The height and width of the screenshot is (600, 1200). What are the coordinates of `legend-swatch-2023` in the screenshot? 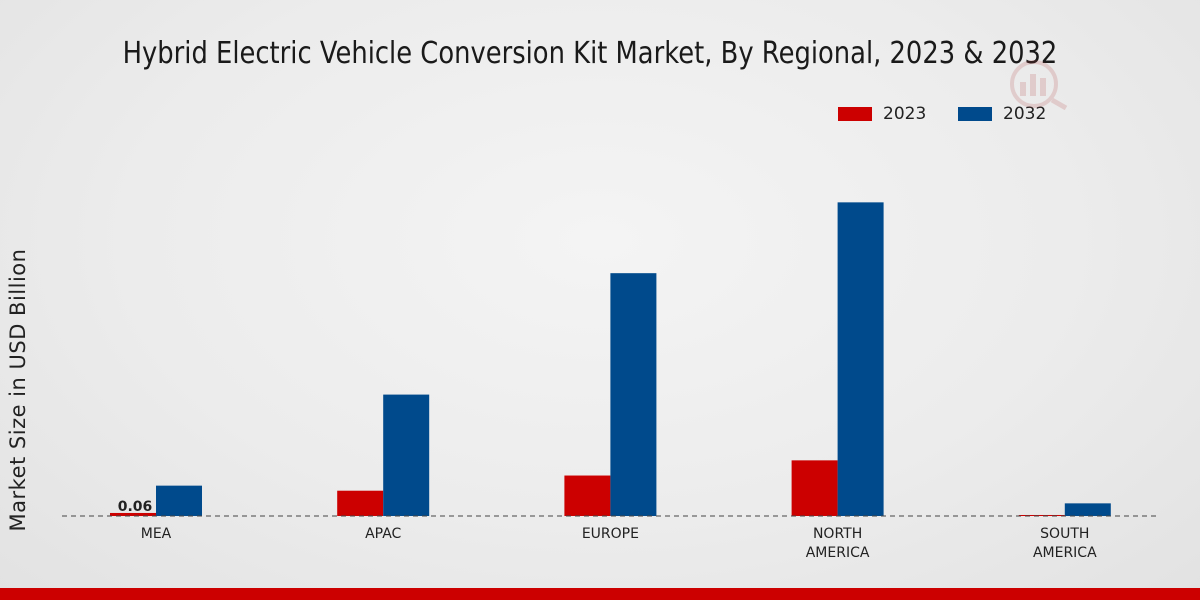 It's located at (855, 114).